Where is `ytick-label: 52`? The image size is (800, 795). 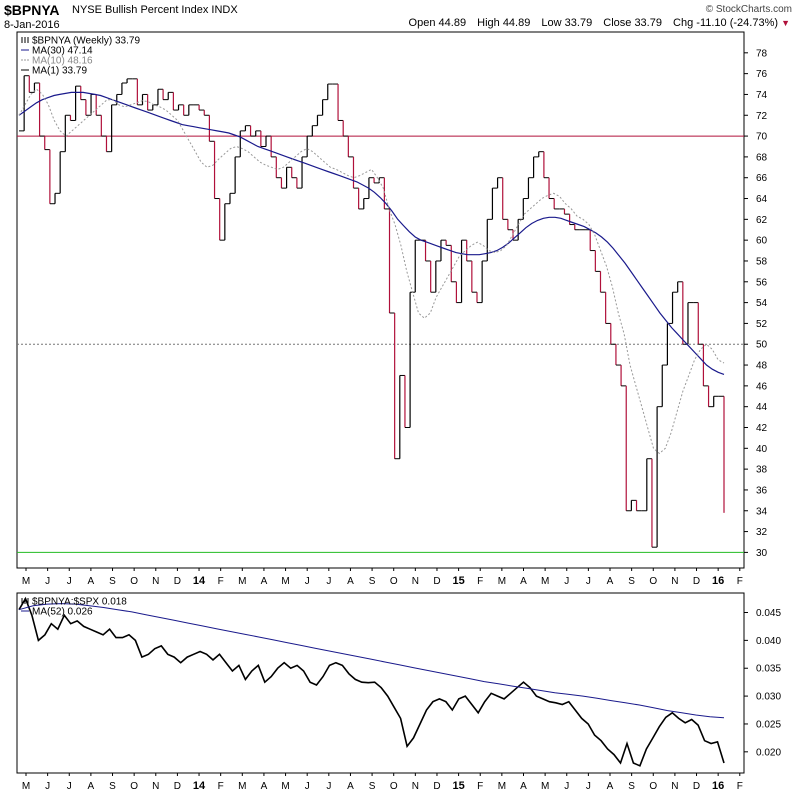
ytick-label: 52 is located at coordinates (762, 324).